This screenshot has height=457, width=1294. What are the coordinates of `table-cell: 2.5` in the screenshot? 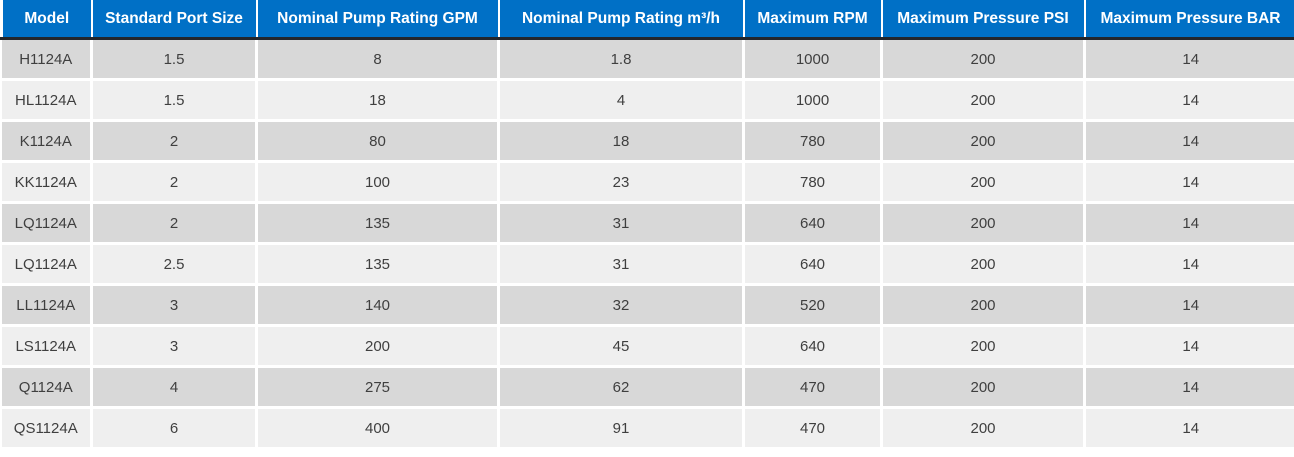 It's located at (174, 264).